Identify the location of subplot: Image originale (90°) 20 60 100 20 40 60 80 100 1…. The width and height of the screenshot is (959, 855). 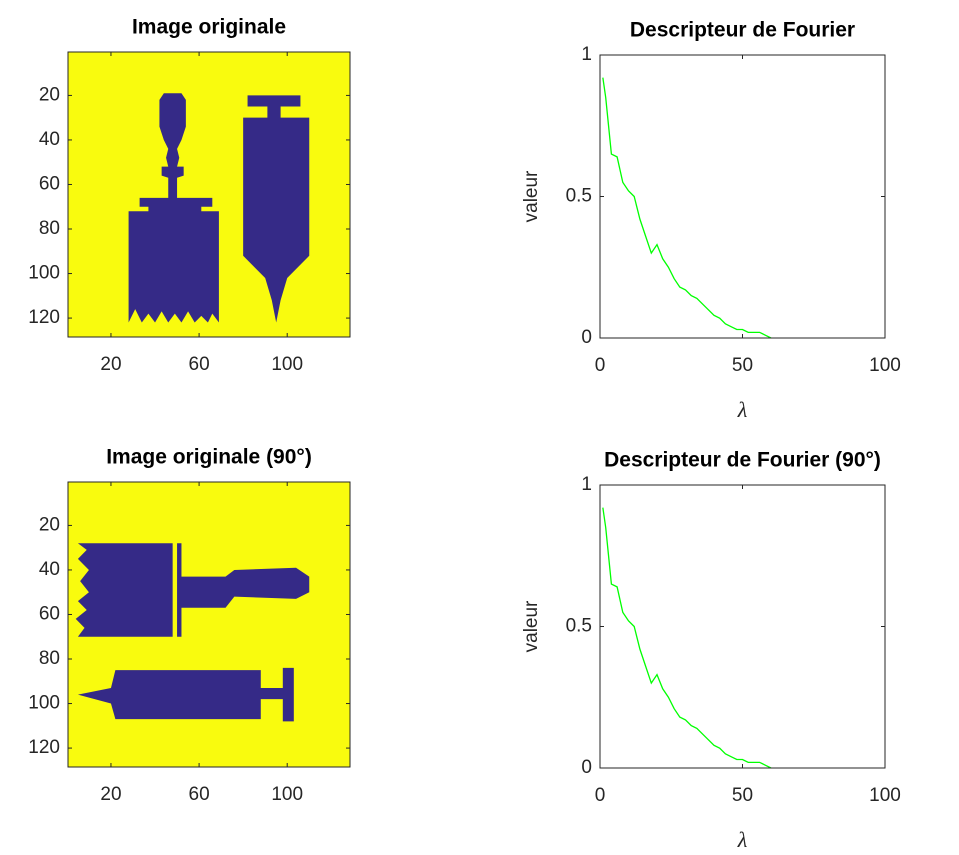
(189, 625).